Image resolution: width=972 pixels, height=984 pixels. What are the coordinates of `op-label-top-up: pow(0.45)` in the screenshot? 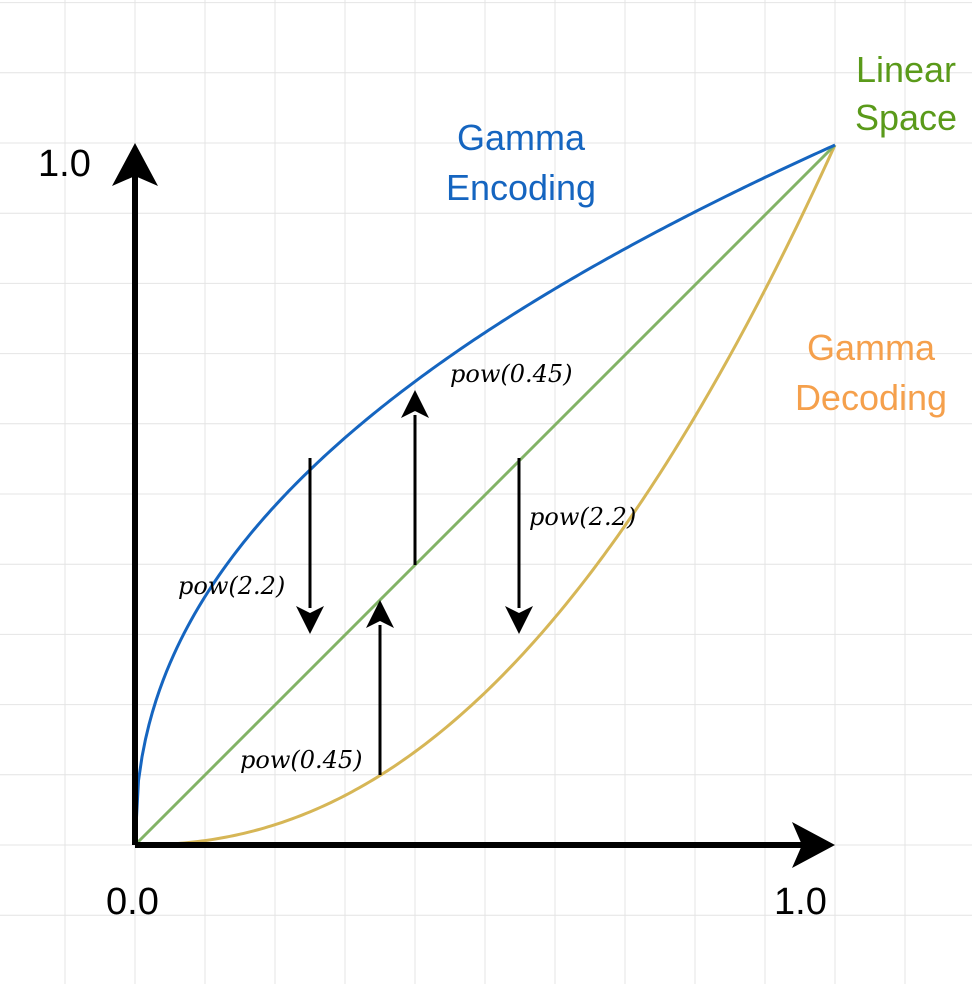 It's located at (511, 374).